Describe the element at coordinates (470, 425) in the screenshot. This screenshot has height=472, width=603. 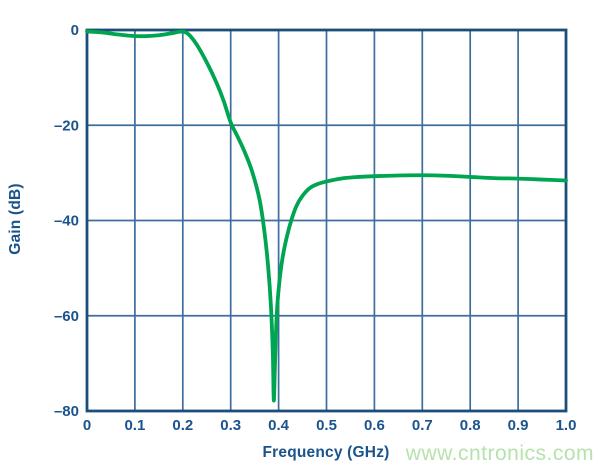
I see `x-tick-label: 0.8` at that location.